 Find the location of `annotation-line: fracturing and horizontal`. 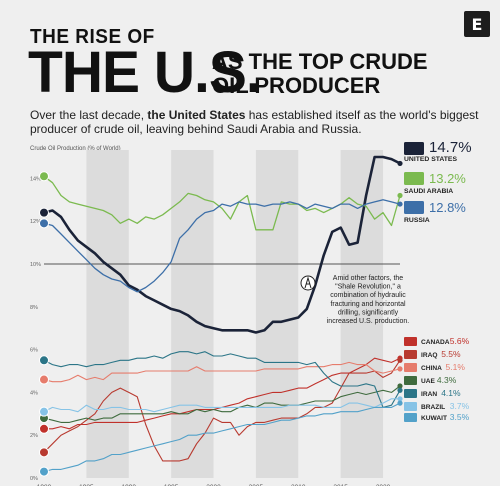

annotation-line: fracturing and horizontal is located at coordinates (368, 304).